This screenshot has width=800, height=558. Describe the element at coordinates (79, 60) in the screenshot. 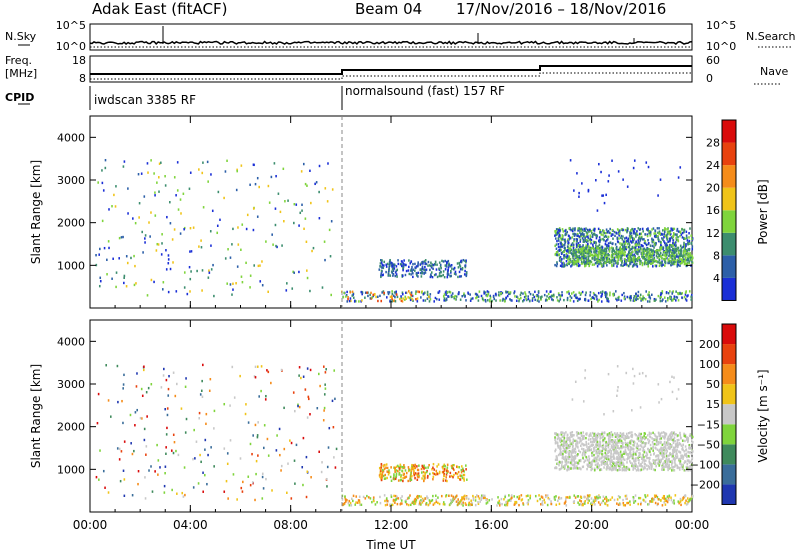

I see `freq-tick-top: 18` at that location.